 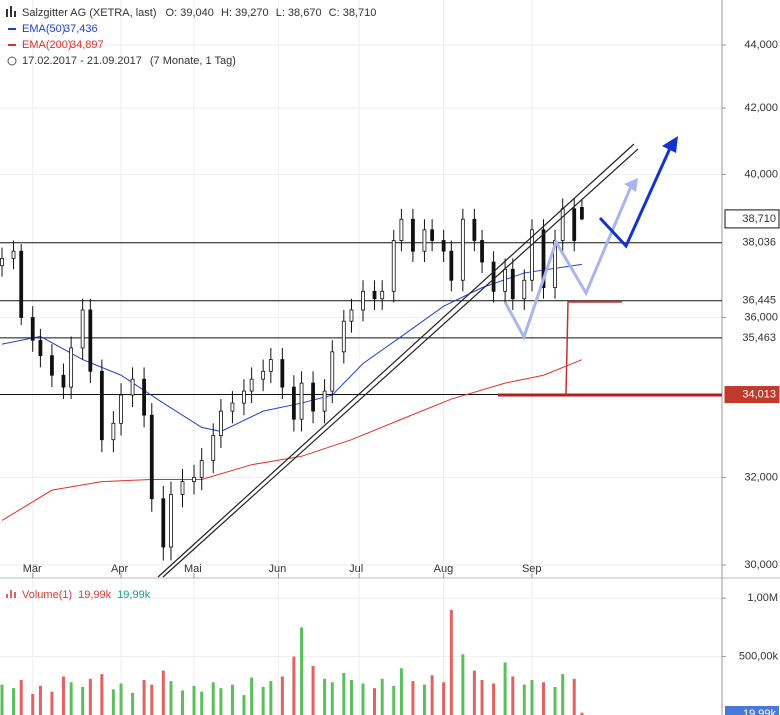 What do you see at coordinates (762, 598) in the screenshot?
I see `volume-tick-label: 1,00M` at bounding box center [762, 598].